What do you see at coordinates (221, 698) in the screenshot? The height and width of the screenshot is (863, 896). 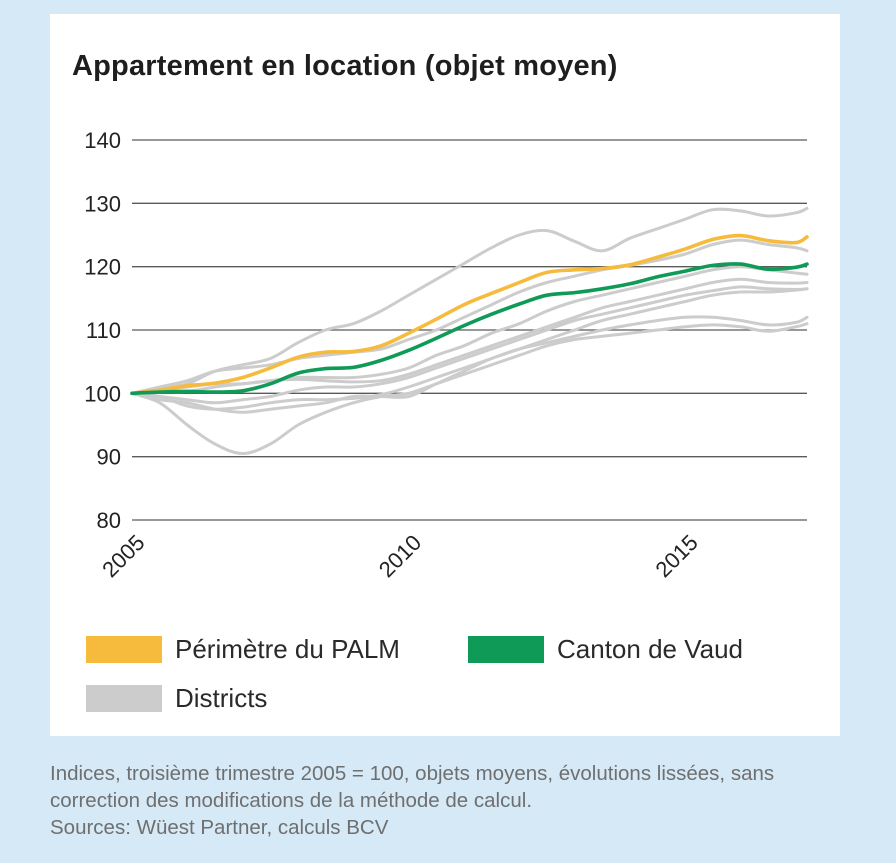 I see `legend-label-districts: Districts` at bounding box center [221, 698].